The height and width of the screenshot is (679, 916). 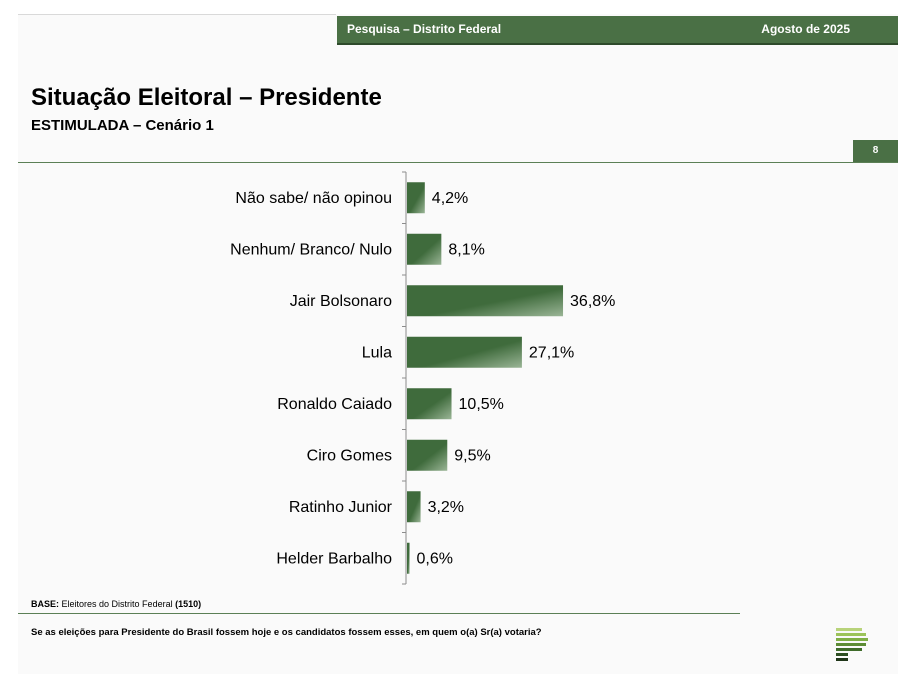 What do you see at coordinates (188, 604) in the screenshot?
I see `base-count: (1510)` at bounding box center [188, 604].